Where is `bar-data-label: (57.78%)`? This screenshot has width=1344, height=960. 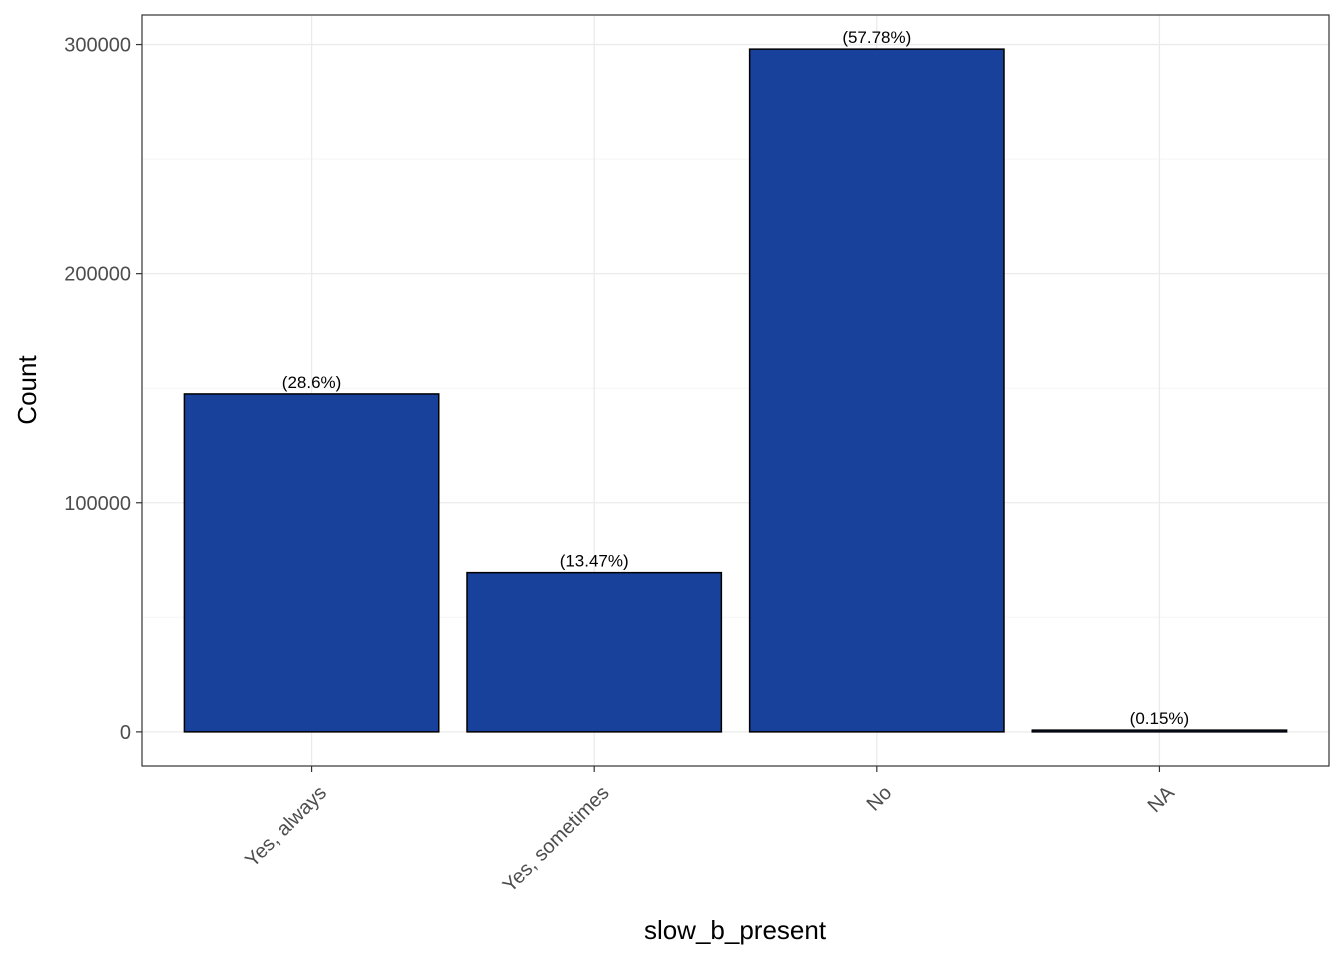
bar-data-label: (57.78%) is located at coordinates (876, 37).